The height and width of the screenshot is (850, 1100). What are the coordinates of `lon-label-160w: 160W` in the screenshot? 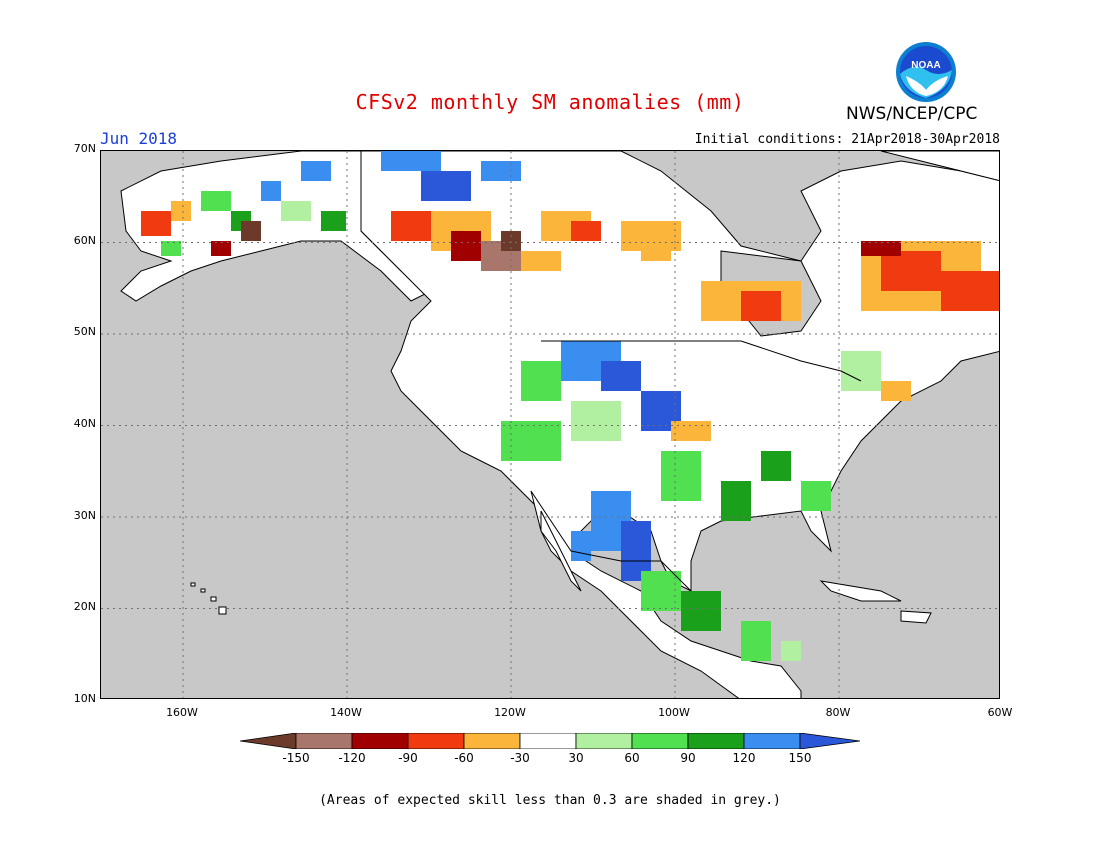 It's located at (182, 712).